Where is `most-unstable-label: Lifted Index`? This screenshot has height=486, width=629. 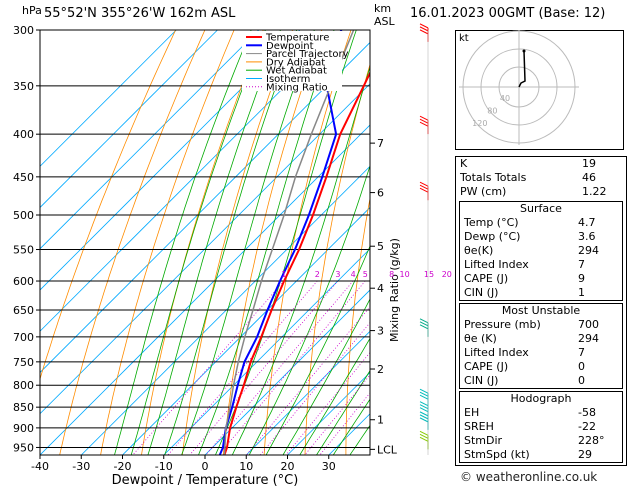
most-unstable-label: Lifted Index is located at coordinates (496, 352).